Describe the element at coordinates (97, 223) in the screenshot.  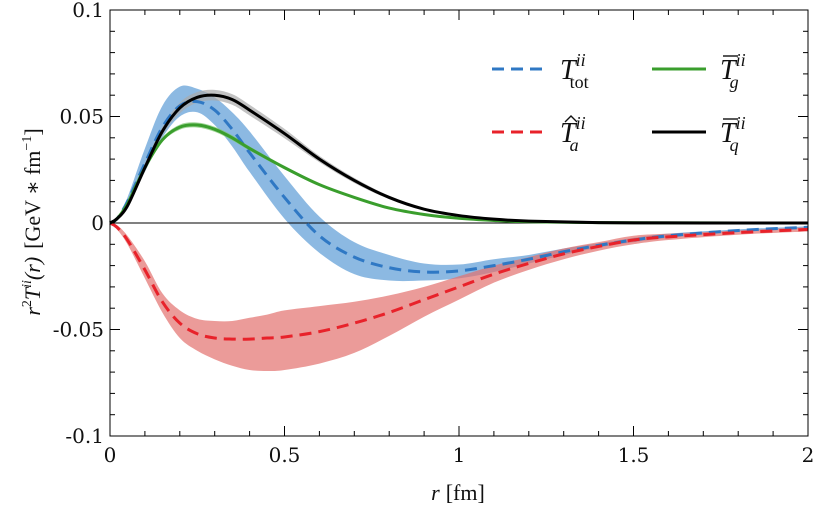
I see `y-tick-label: 0` at that location.